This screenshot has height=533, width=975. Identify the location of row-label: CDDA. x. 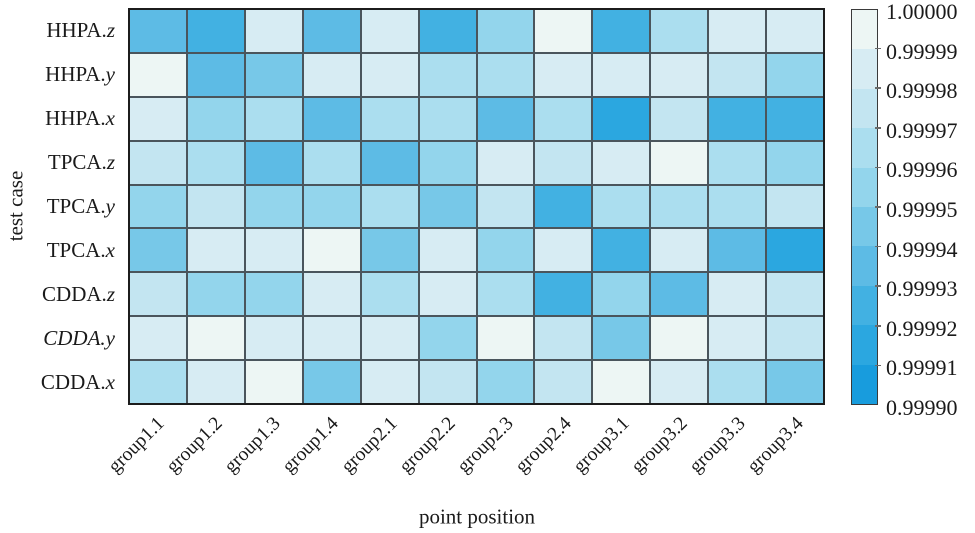
(61, 383).